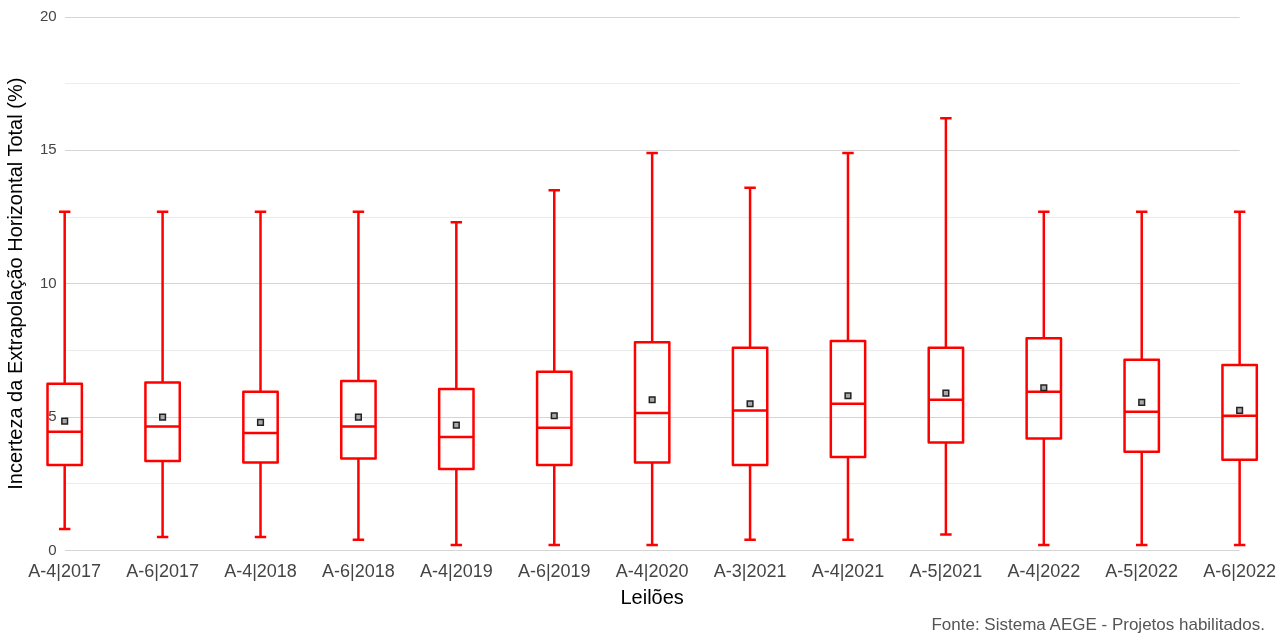 The image size is (1279, 637). Describe the element at coordinates (162, 571) in the screenshot. I see `x-tick-label: A-6|2017` at that location.